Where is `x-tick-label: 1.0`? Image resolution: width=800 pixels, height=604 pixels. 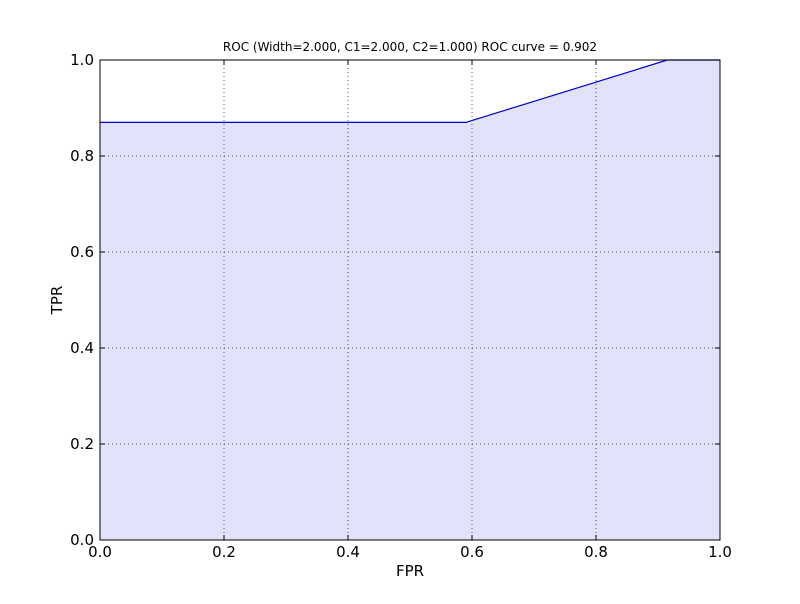 x-tick-label: 1.0 is located at coordinates (720, 552).